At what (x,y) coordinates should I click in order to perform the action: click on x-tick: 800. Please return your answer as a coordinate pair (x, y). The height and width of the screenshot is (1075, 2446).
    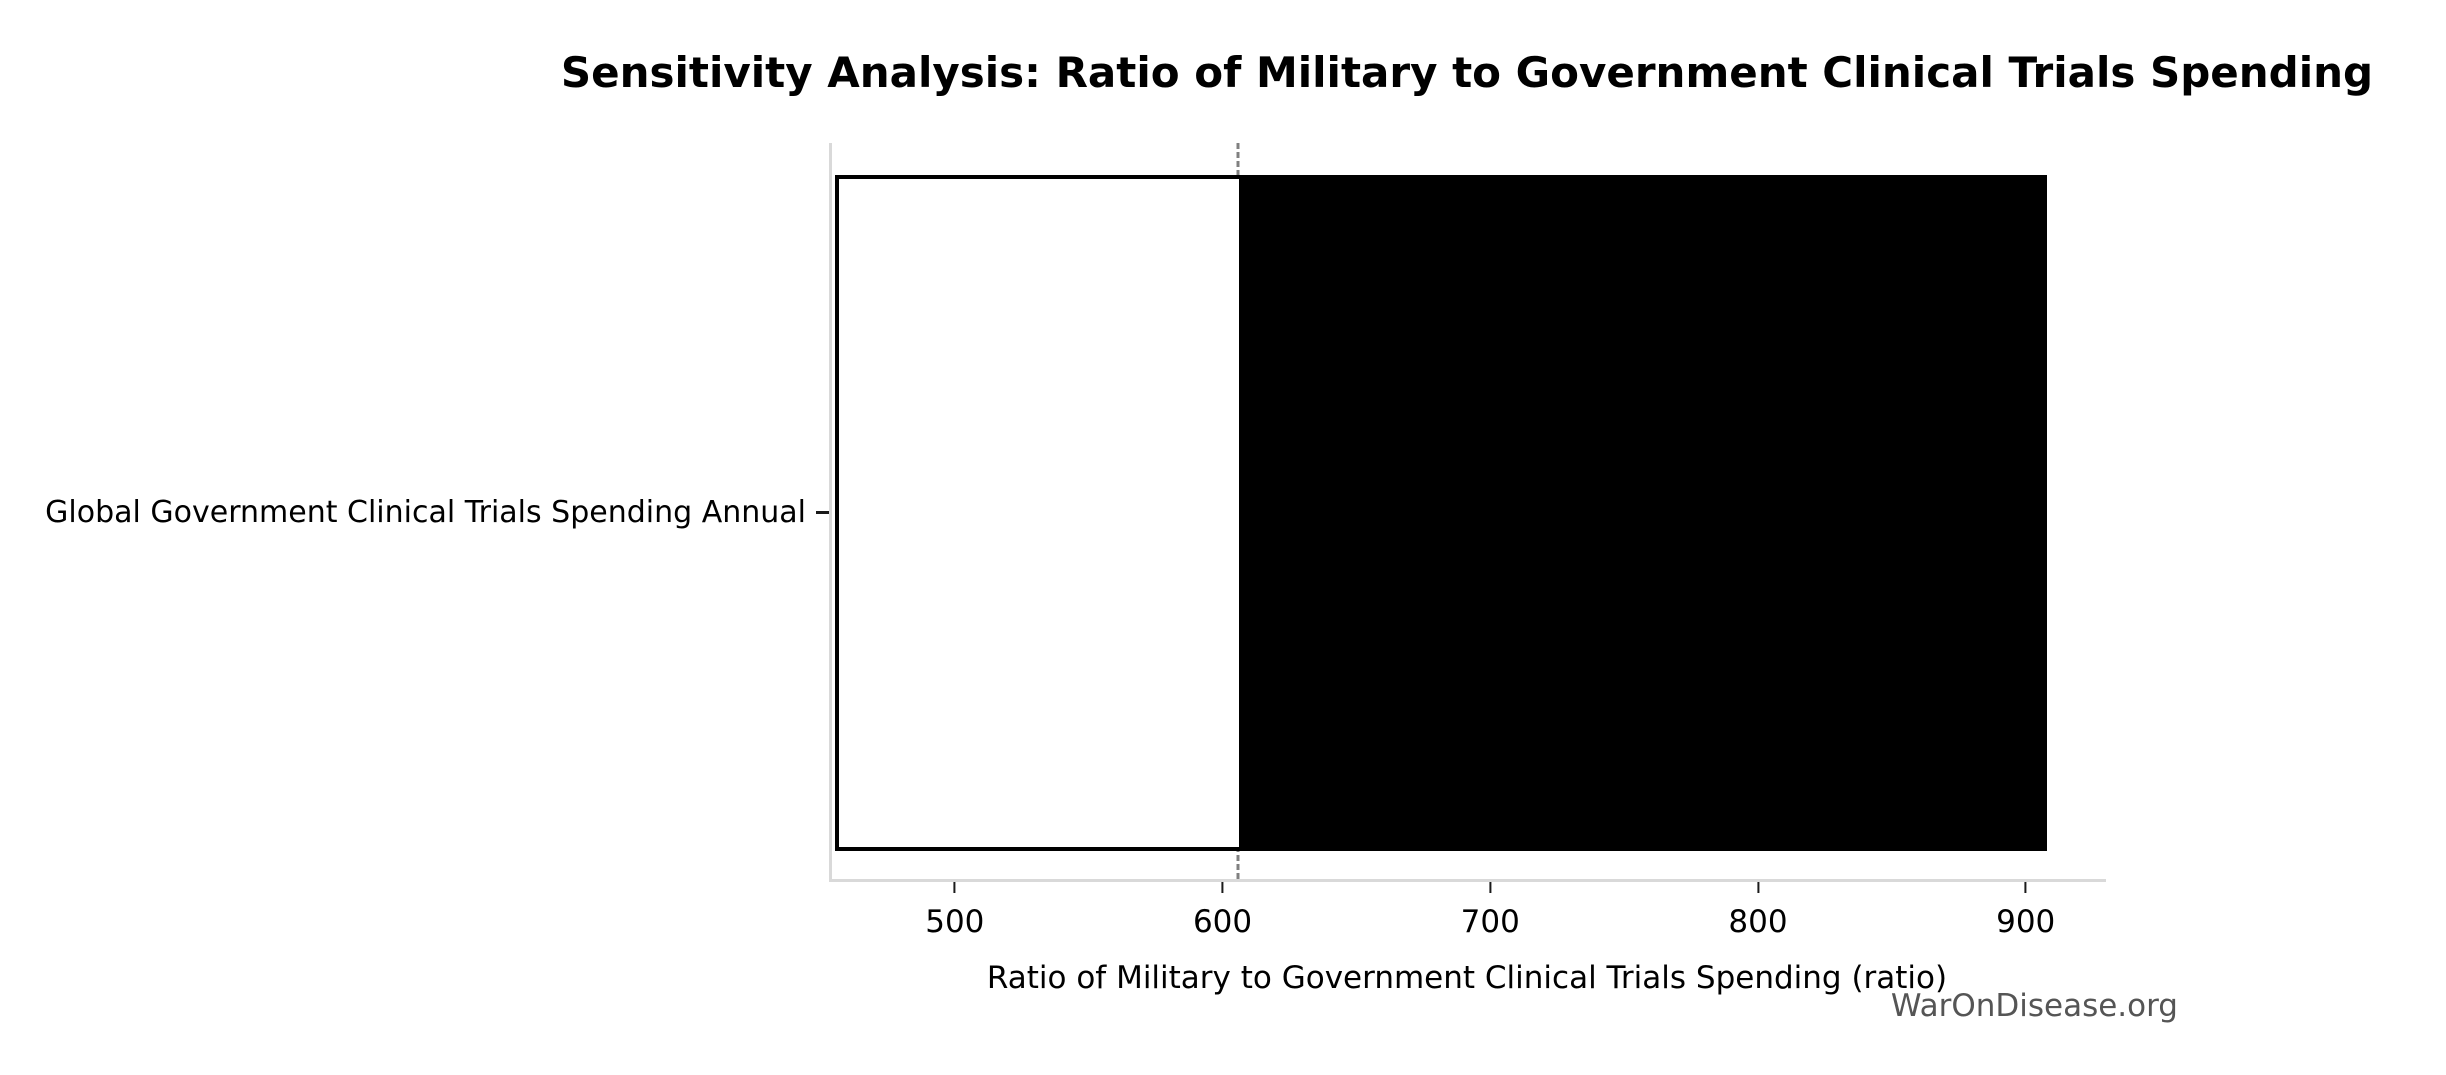
    Looking at the image, I should click on (1758, 911).